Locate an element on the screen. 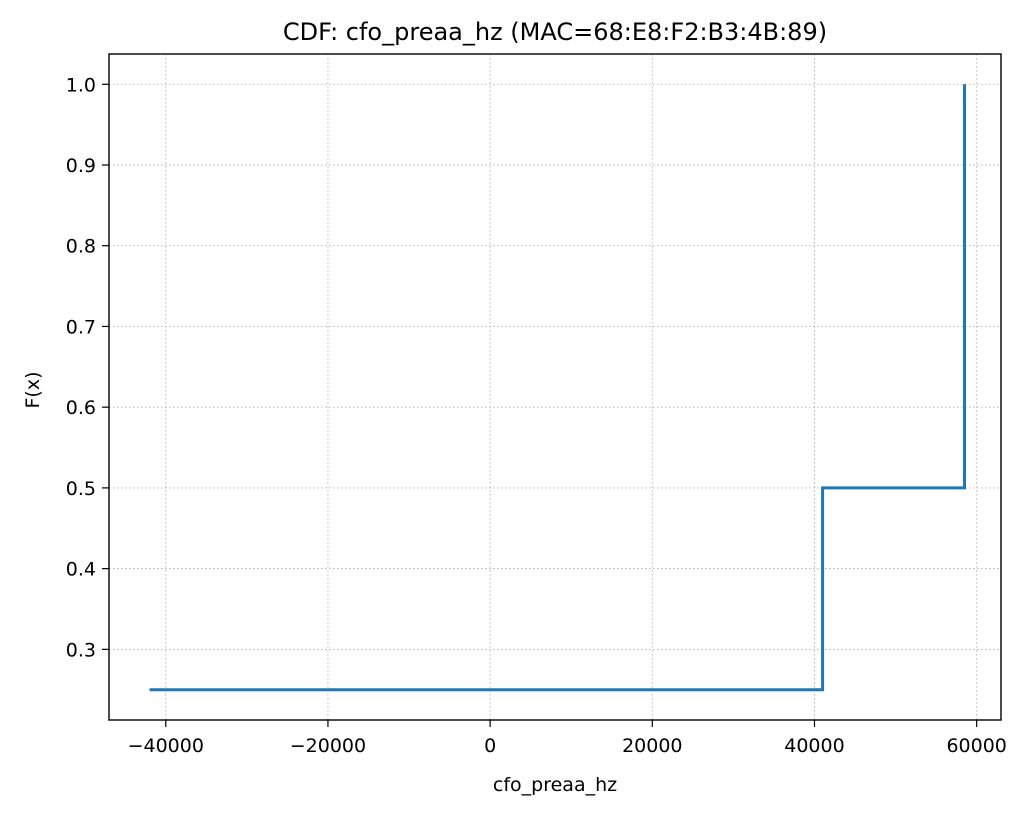 The width and height of the screenshot is (1030, 815). x-axis-label: cfo_preaa_hz is located at coordinates (555, 785).